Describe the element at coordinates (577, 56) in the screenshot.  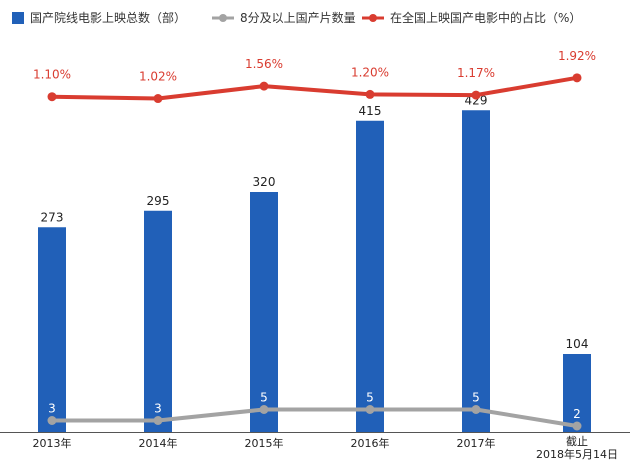
I see `red-series-value-label: 1.92%` at that location.